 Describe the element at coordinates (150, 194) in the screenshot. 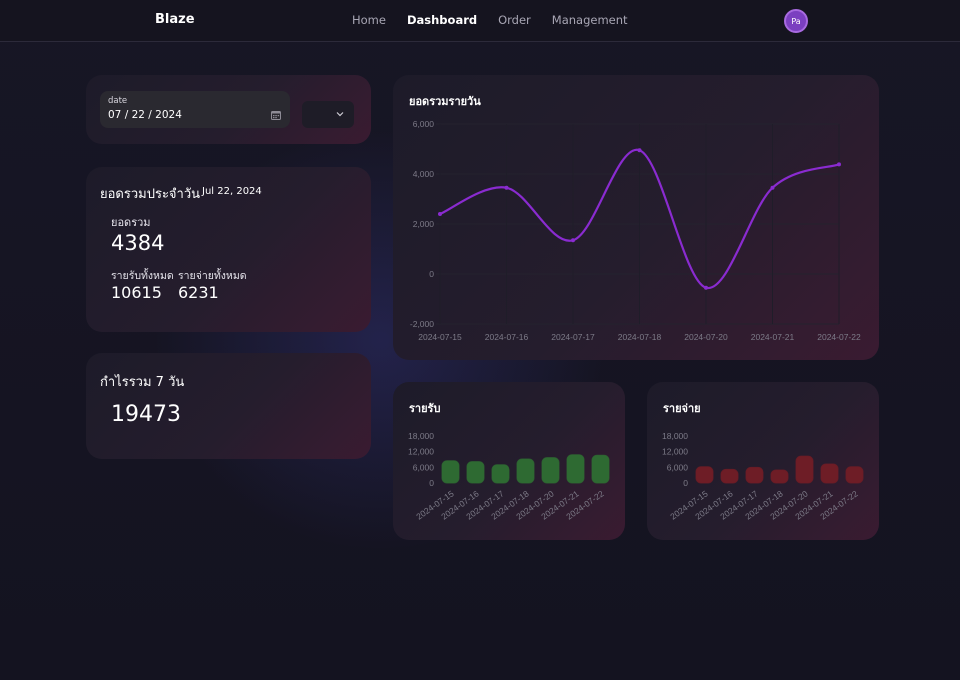

I see `daily-summary-title: ยอดรวมประจำวัน` at that location.